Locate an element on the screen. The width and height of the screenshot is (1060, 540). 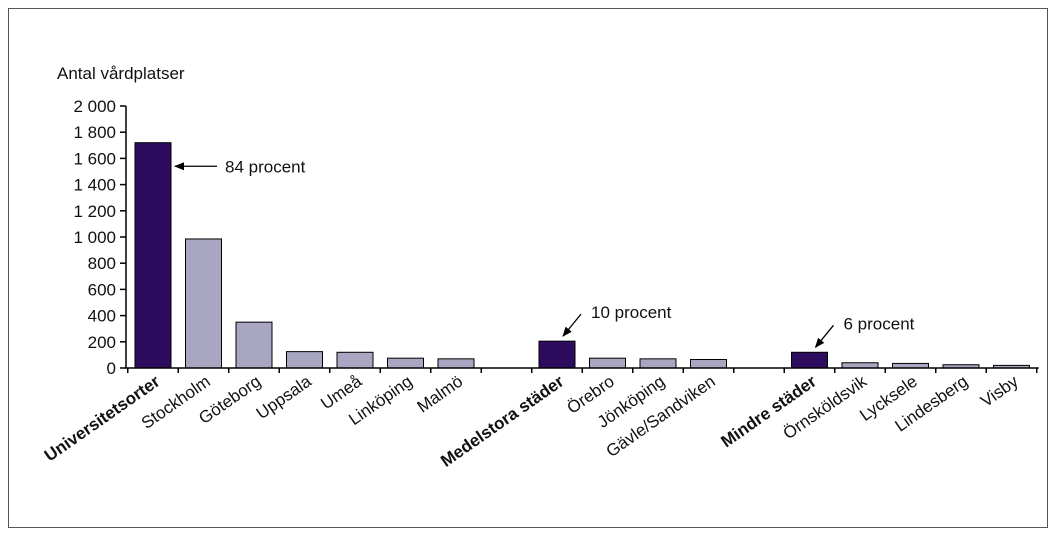
bar-medelstora-städer is located at coordinates (557, 354).